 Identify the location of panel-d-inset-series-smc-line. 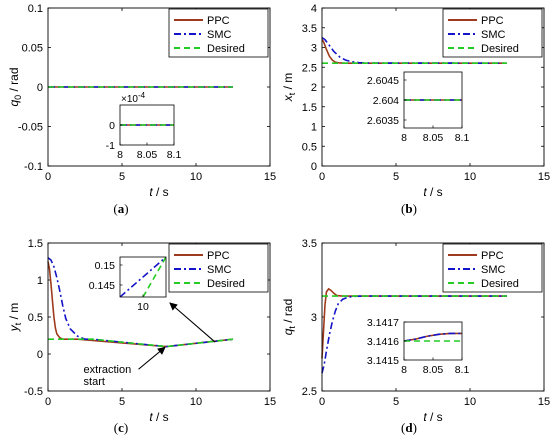
(433, 337).